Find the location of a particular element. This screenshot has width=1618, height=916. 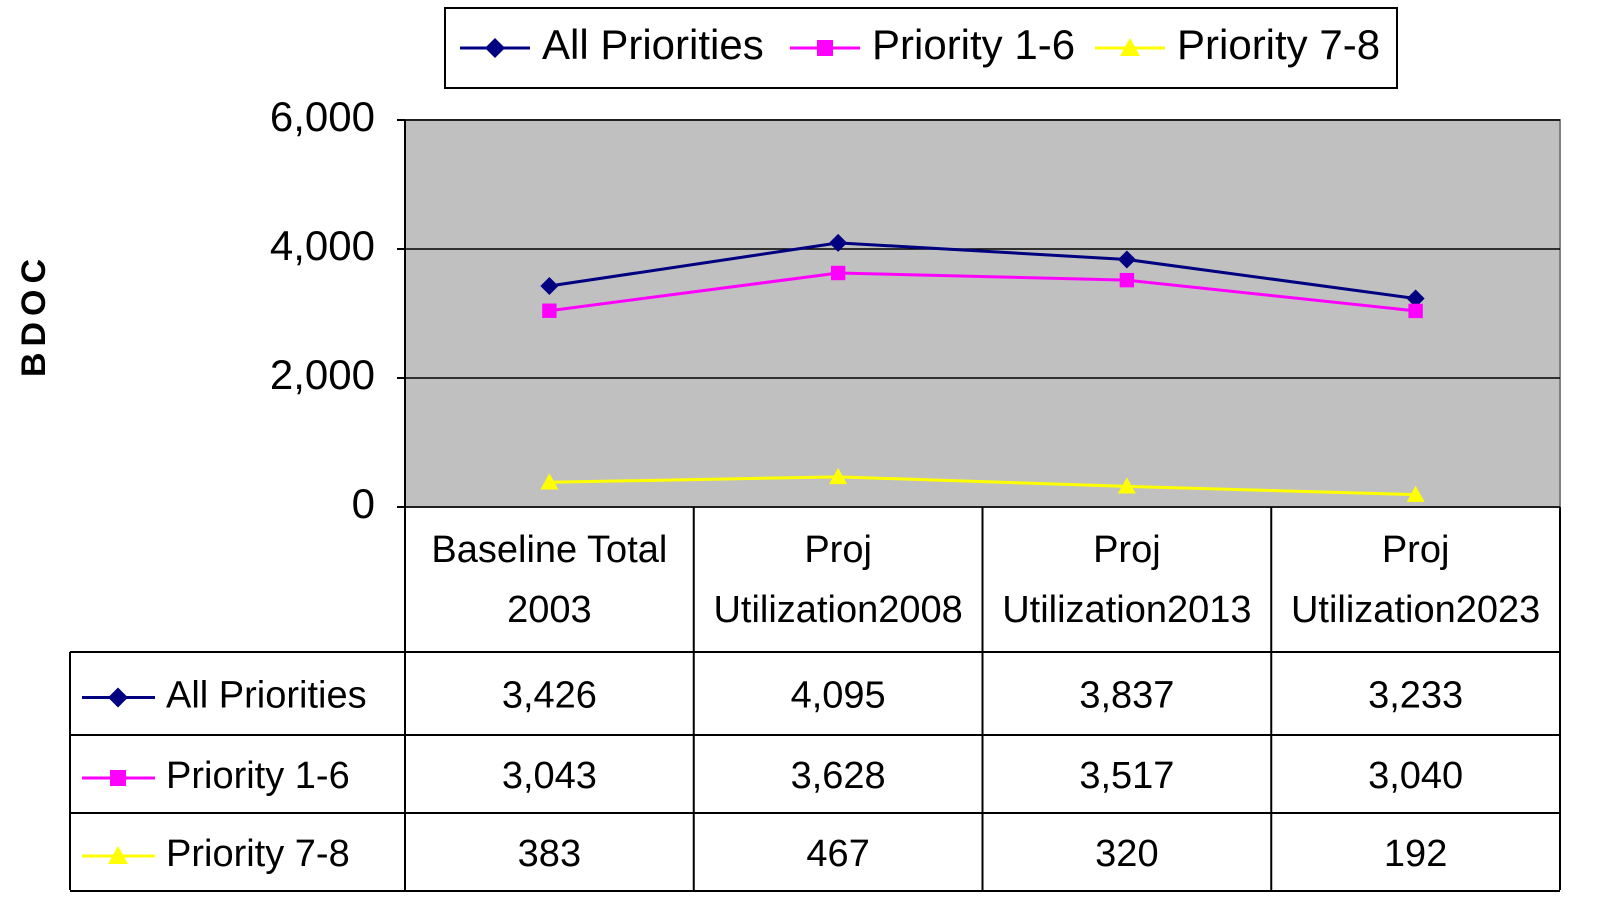

x-tick-label: Utilization2008 is located at coordinates (837, 610).